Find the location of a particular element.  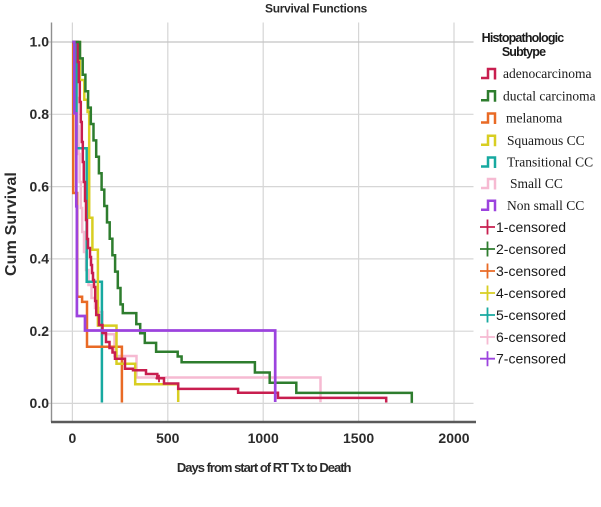

svg-text:Days from start of RT Tx to De: Days from start of RT Tx to Death is located at coordinates (264, 467).